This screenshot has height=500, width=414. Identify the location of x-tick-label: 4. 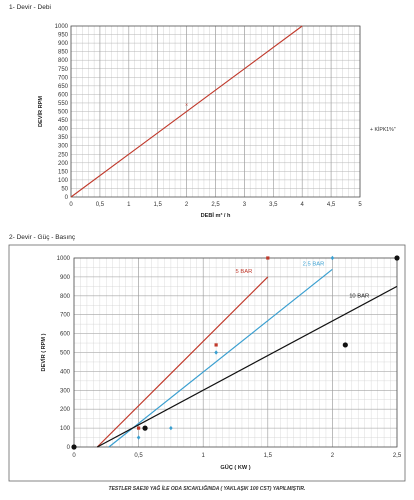
(303, 205).